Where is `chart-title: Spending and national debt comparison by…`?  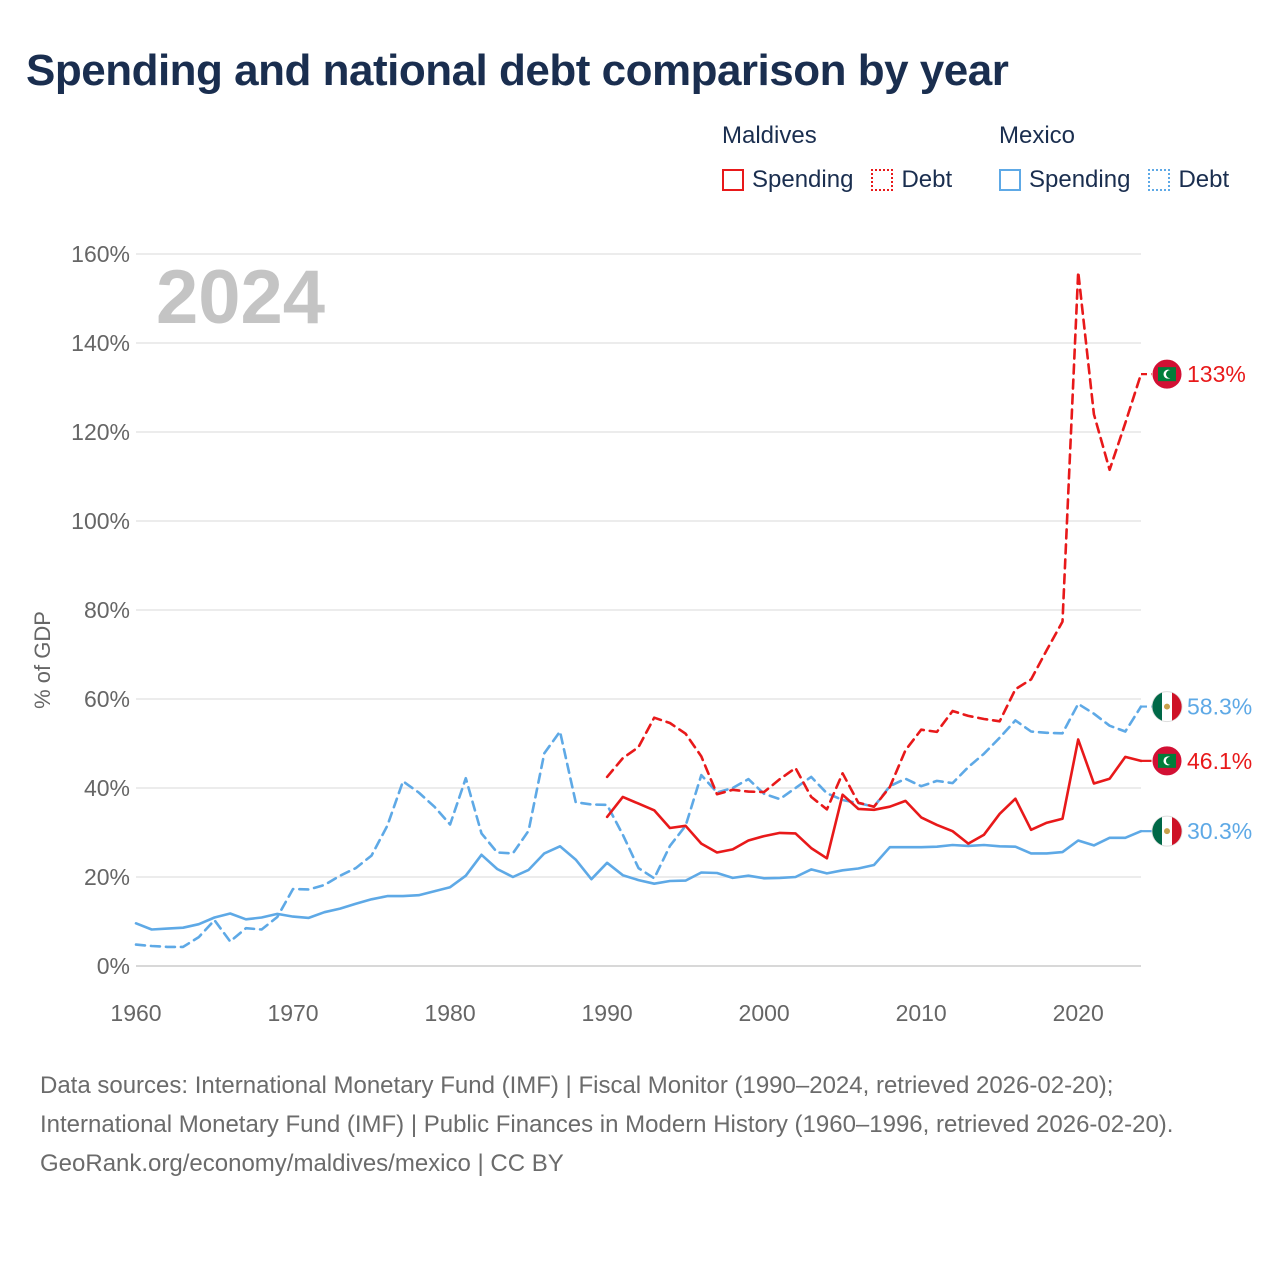
chart-title: Spending and national debt comparison by… is located at coordinates (517, 70).